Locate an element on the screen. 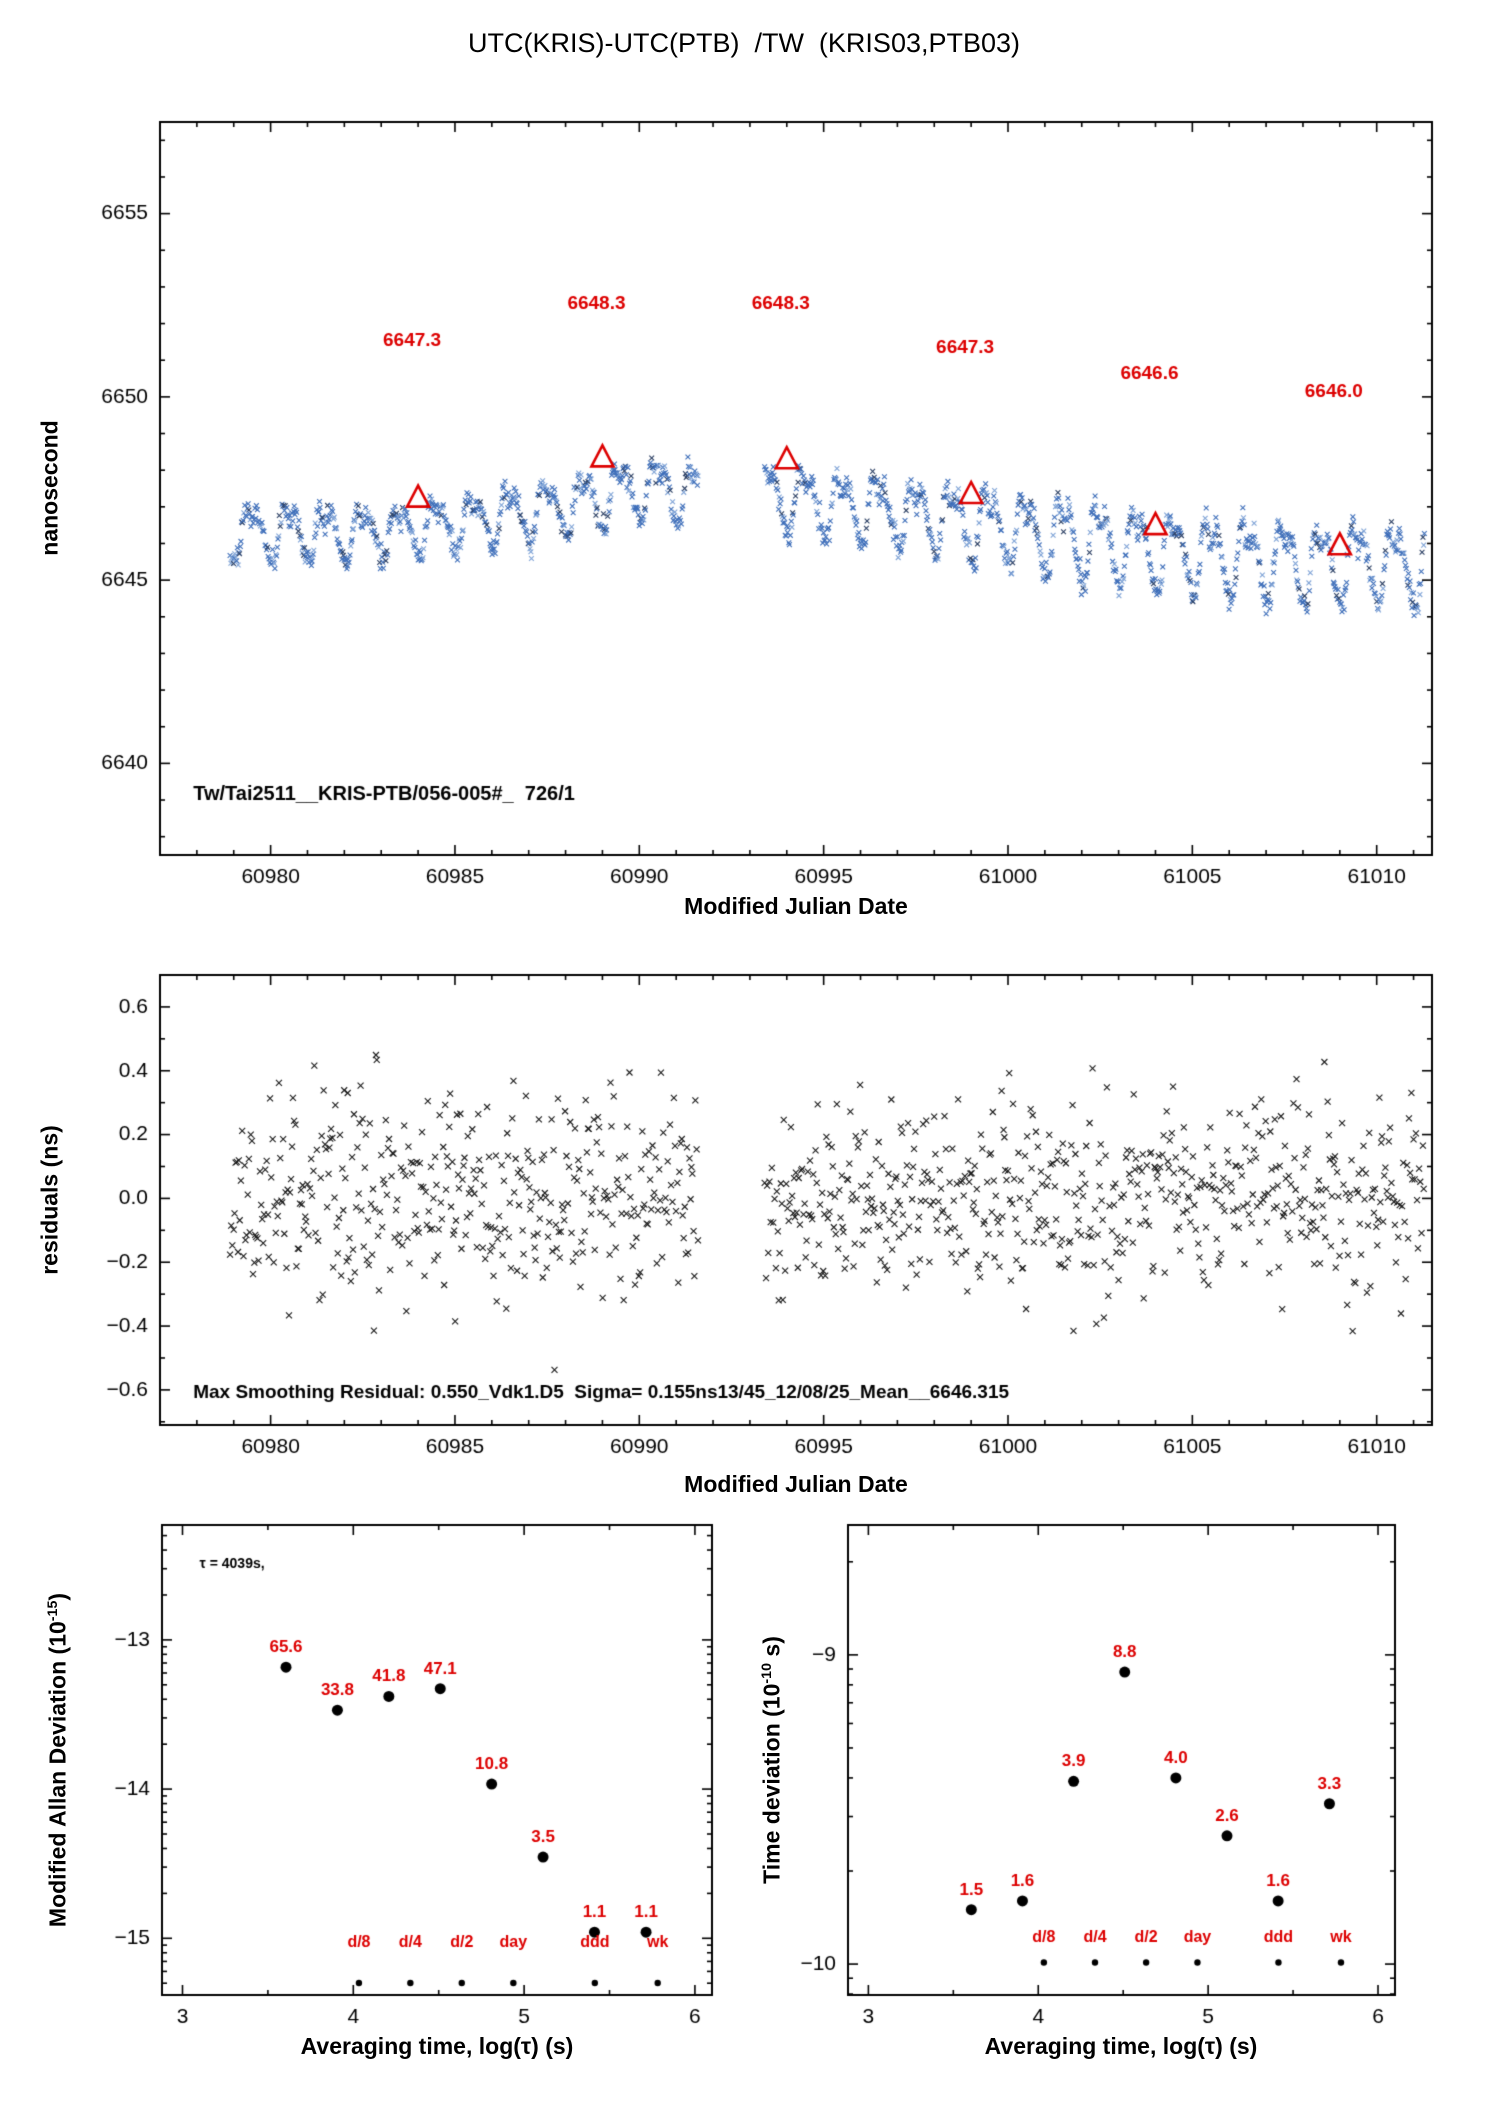 This screenshot has width=1488, height=2105. ylabel-tdev-pre: Time deviation (10 is located at coordinates (771, 1783).